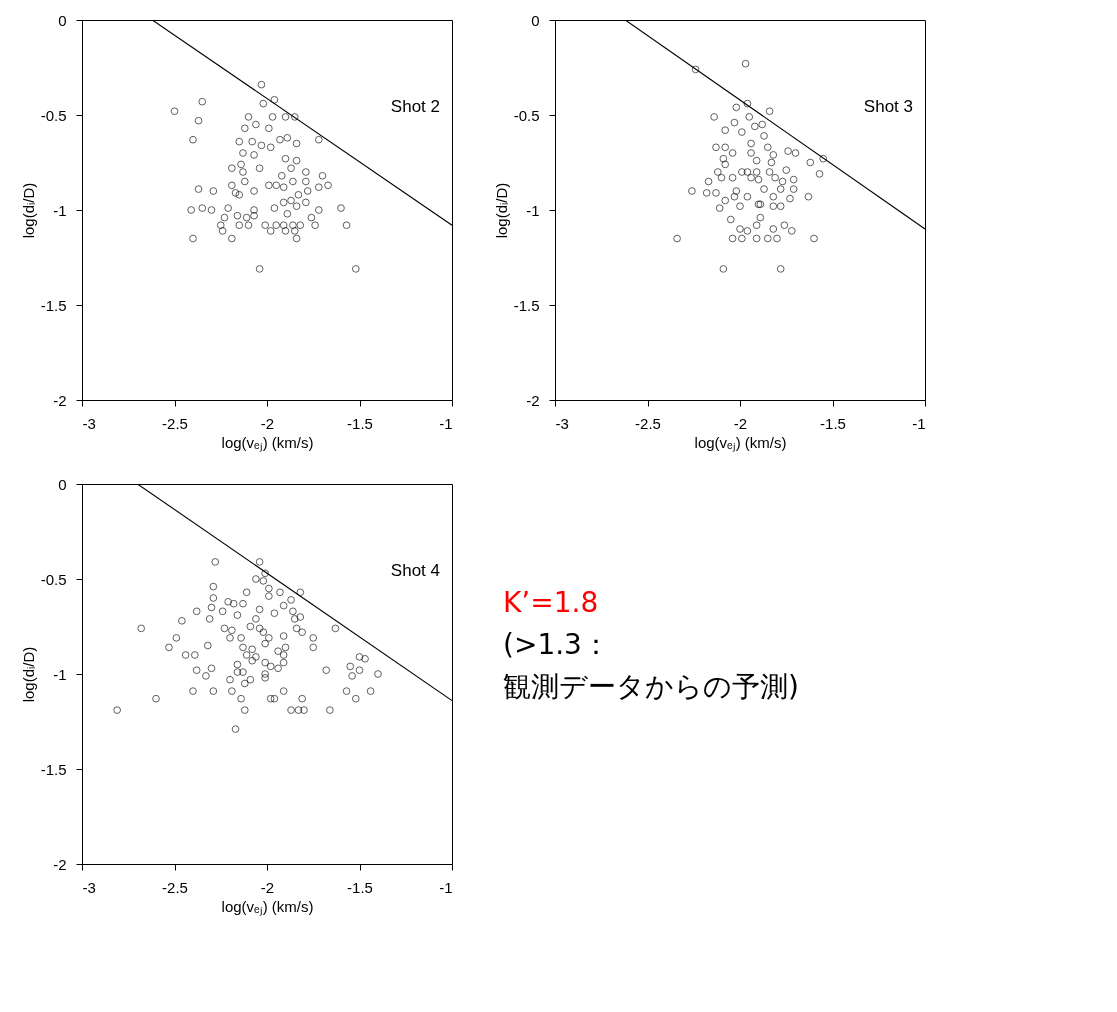 Image resolution: width=1117 pixels, height=1012 pixels. I want to click on annotation: Shot 2, so click(415, 107).